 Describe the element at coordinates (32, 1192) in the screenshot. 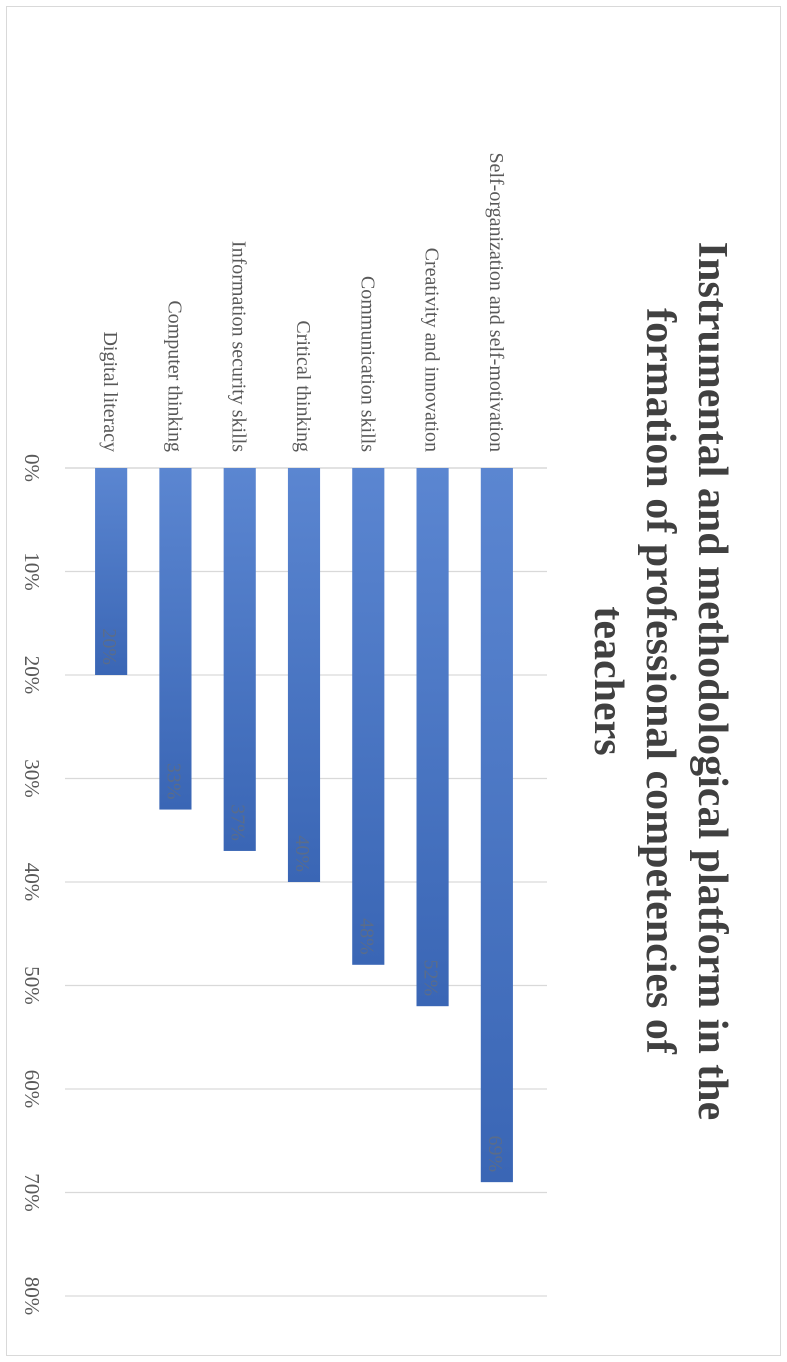

I see `y-tick-label: 70%` at that location.